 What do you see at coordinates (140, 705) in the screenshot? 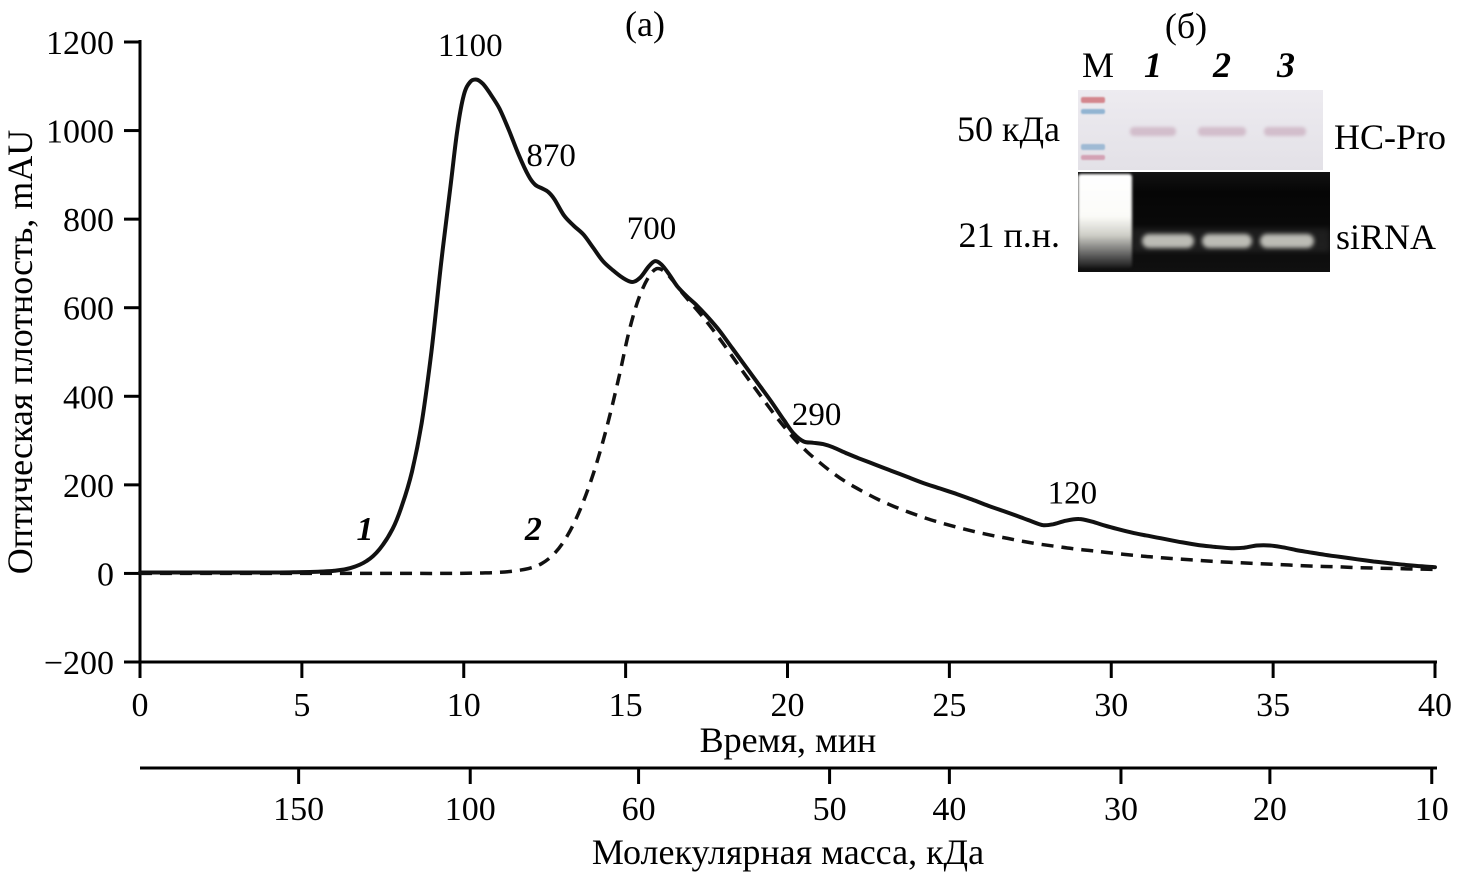
I see `x-tick-label: 0` at bounding box center [140, 705].